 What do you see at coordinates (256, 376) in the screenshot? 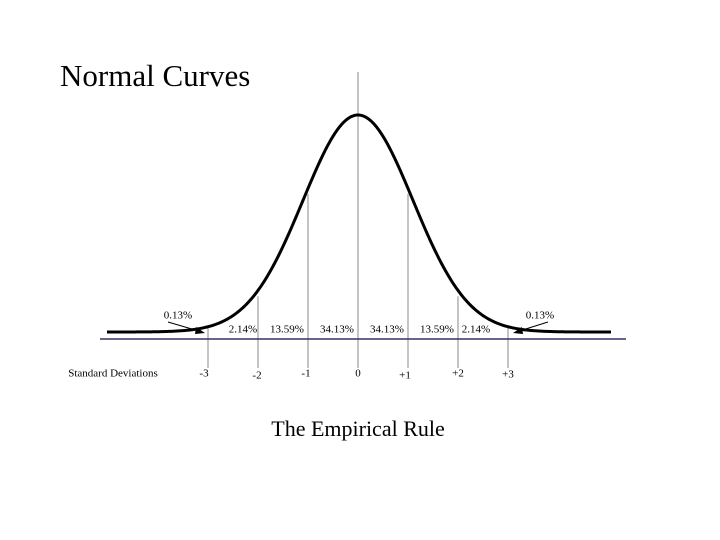
I see `sd-label: -2` at bounding box center [256, 376].